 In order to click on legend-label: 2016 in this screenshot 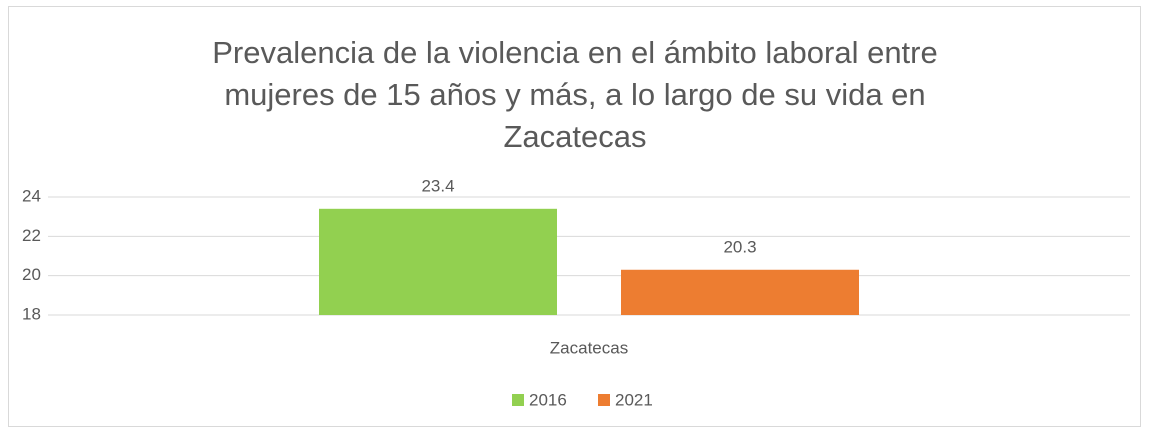, I will do `click(548, 399)`.